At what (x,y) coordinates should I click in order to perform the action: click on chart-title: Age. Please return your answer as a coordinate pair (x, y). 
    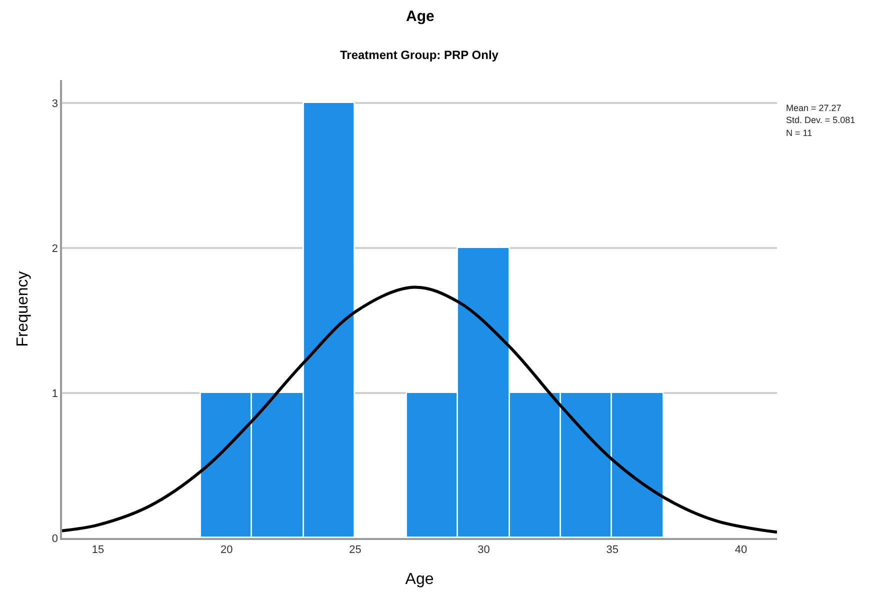
    Looking at the image, I should click on (420, 16).